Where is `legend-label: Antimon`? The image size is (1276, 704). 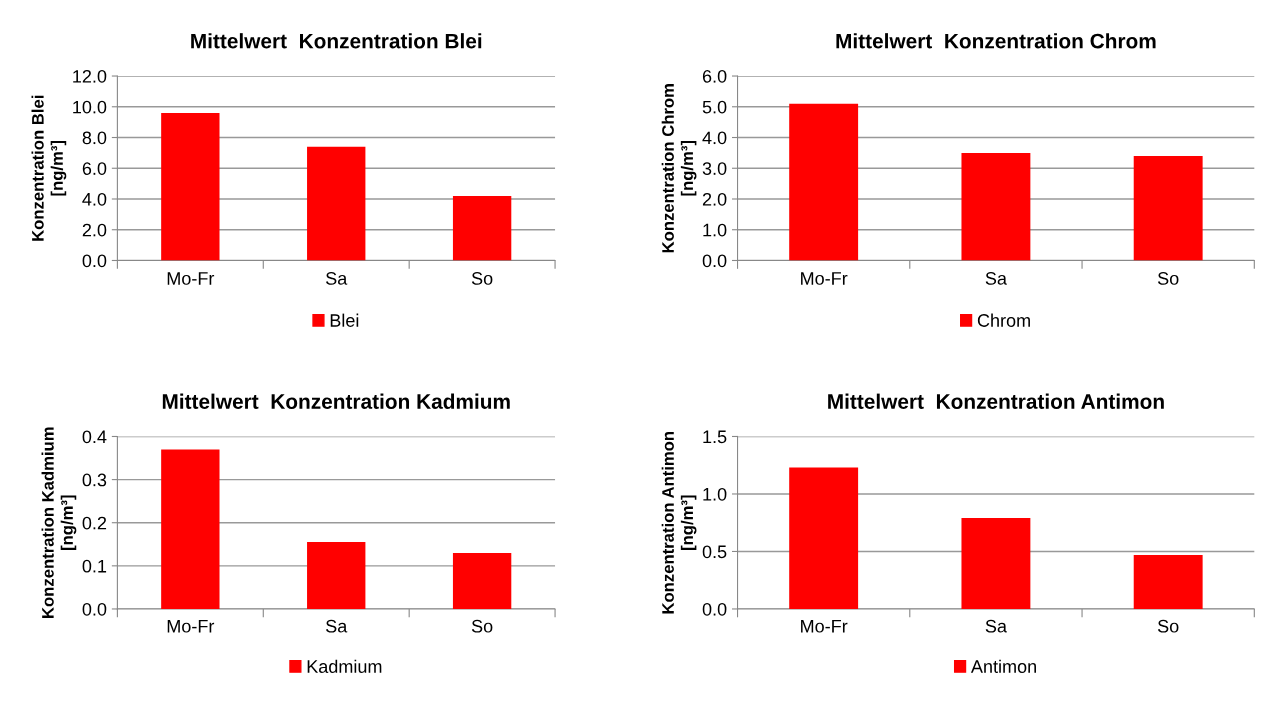 legend-label: Antimon is located at coordinates (1003, 666).